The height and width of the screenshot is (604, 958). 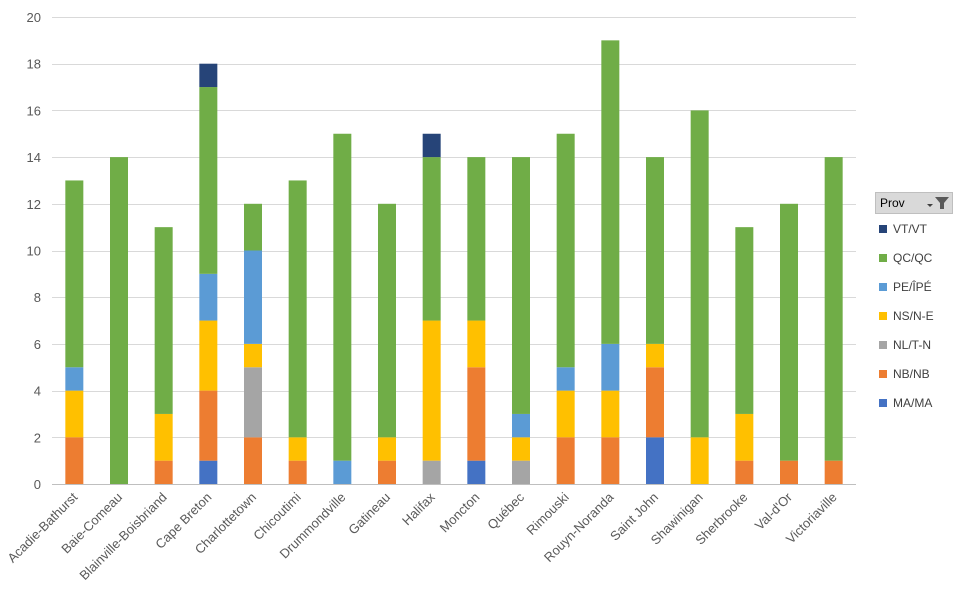 I want to click on y-tick-label: 10, so click(x=34, y=251).